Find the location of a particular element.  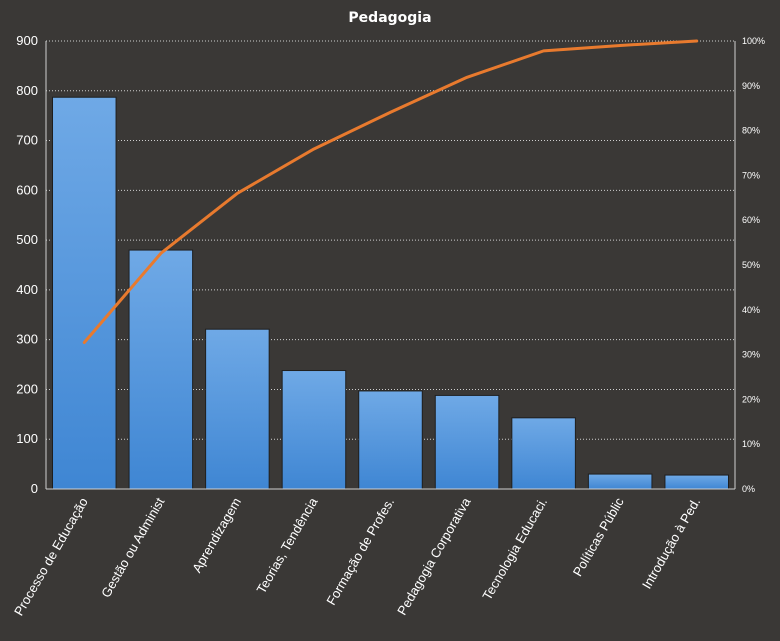

y2-tick-label: 40% is located at coordinates (751, 310).